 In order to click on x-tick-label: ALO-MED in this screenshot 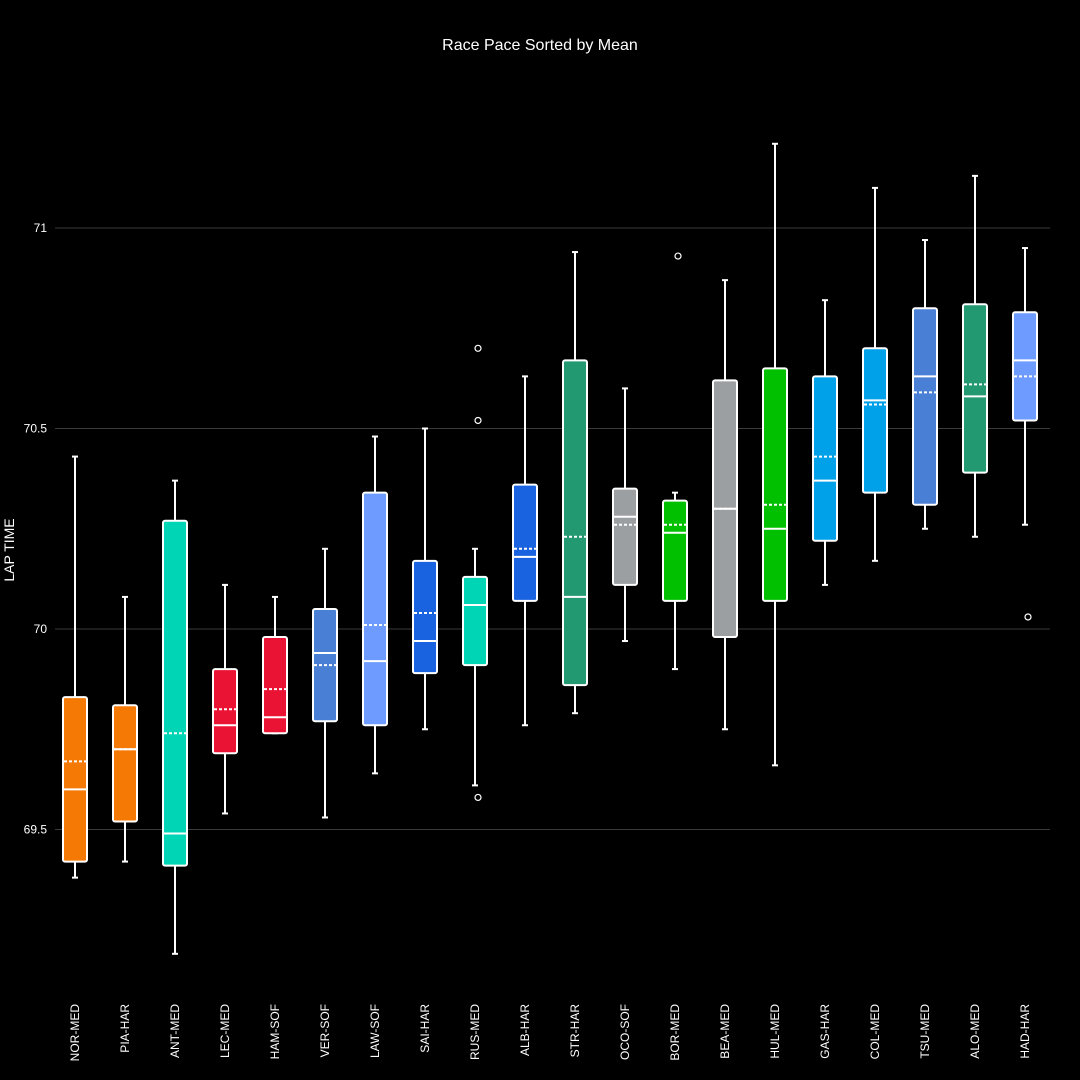, I will do `click(975, 1031)`.